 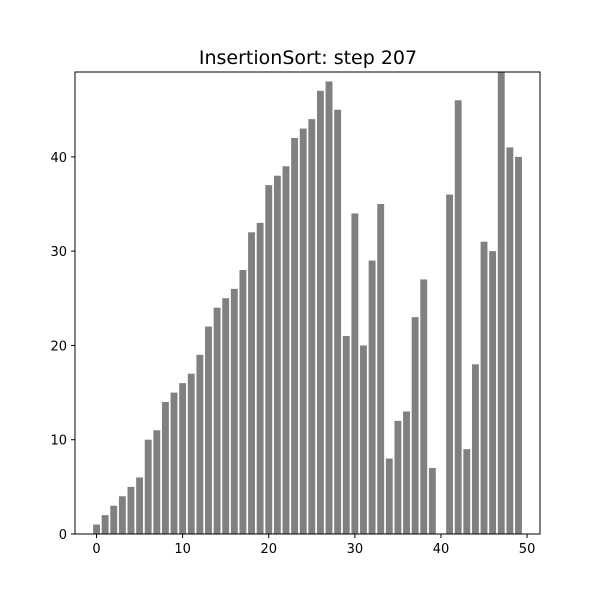 What do you see at coordinates (63, 535) in the screenshot?
I see `y-tick-label: 0` at bounding box center [63, 535].